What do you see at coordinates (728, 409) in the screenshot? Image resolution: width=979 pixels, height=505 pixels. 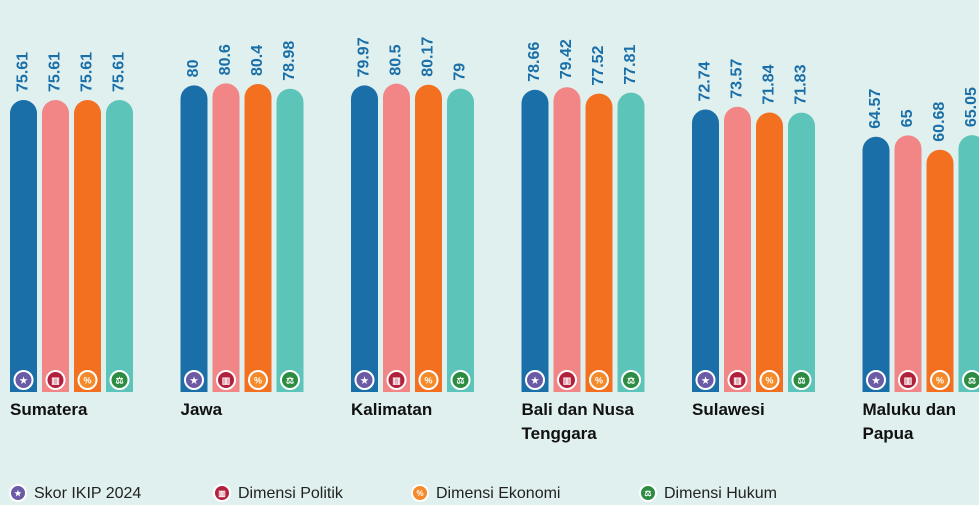 I see `category-label: Sulawesi` at bounding box center [728, 409].